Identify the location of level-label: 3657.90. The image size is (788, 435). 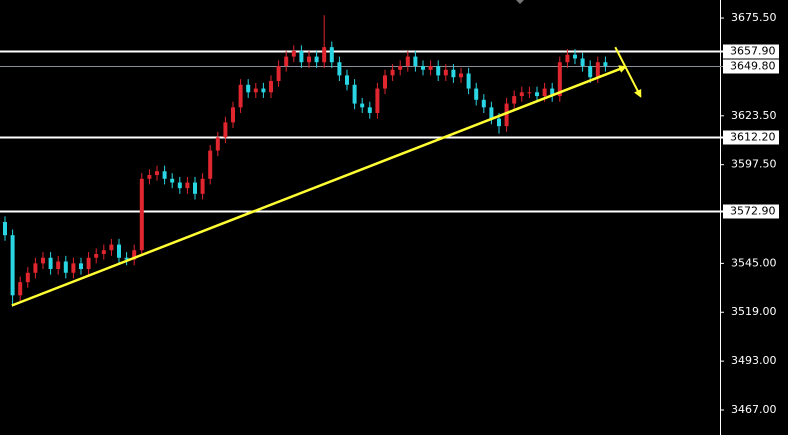
(753, 51).